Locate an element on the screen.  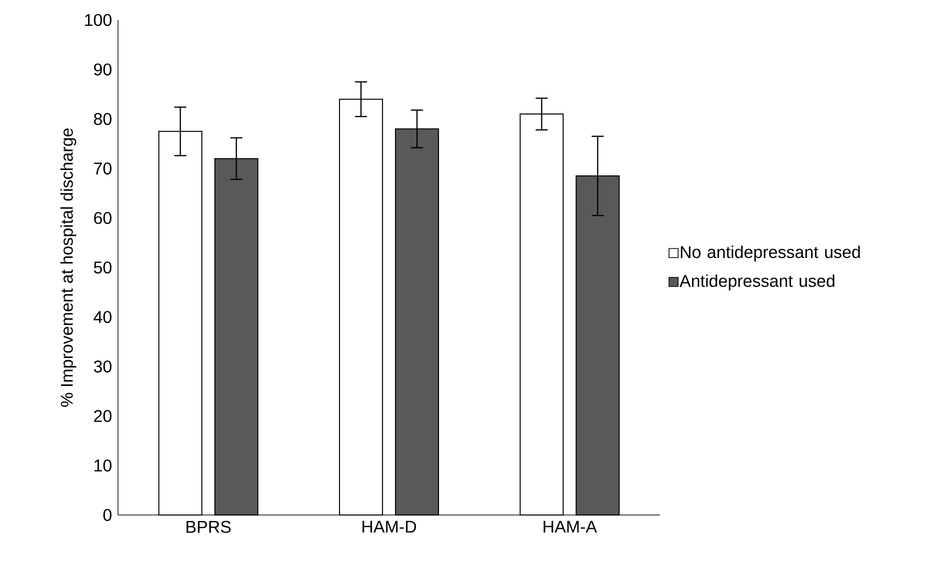
y-tick-label: 10 is located at coordinates (103, 465).